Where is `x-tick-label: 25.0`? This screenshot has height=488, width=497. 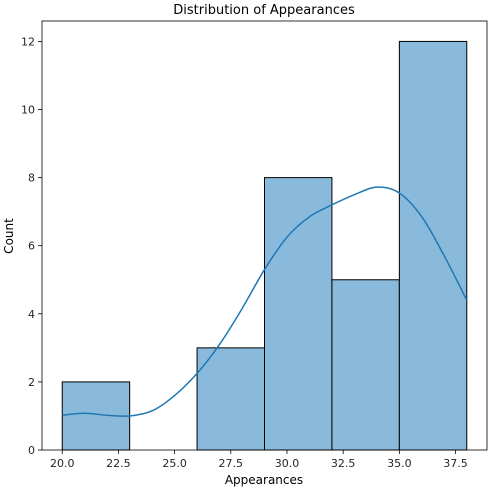 x-tick-label: 25.0 is located at coordinates (174, 463).